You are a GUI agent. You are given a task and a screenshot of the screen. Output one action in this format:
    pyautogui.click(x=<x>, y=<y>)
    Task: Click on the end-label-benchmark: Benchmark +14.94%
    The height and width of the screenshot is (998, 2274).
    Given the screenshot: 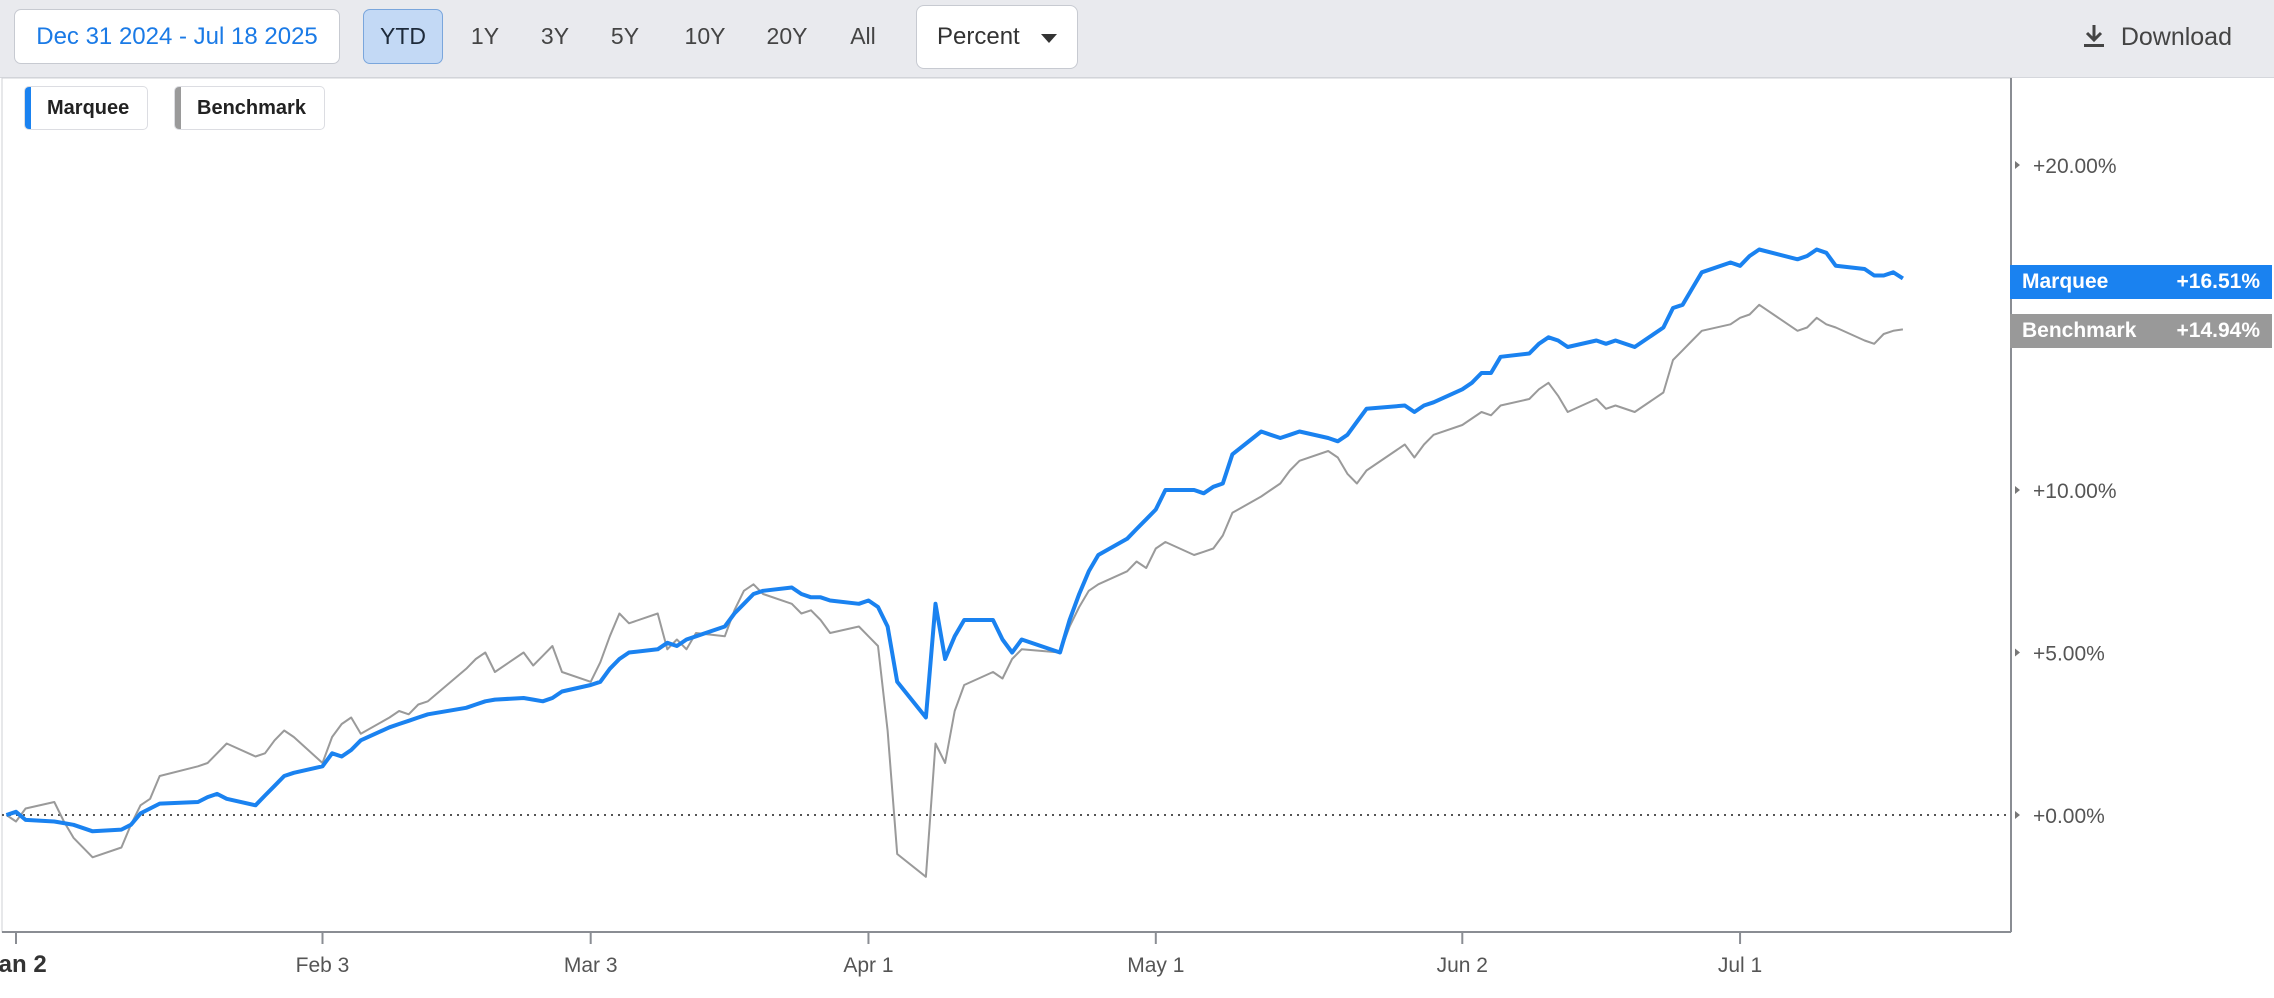 What is the action you would take?
    pyautogui.click(x=2141, y=331)
    